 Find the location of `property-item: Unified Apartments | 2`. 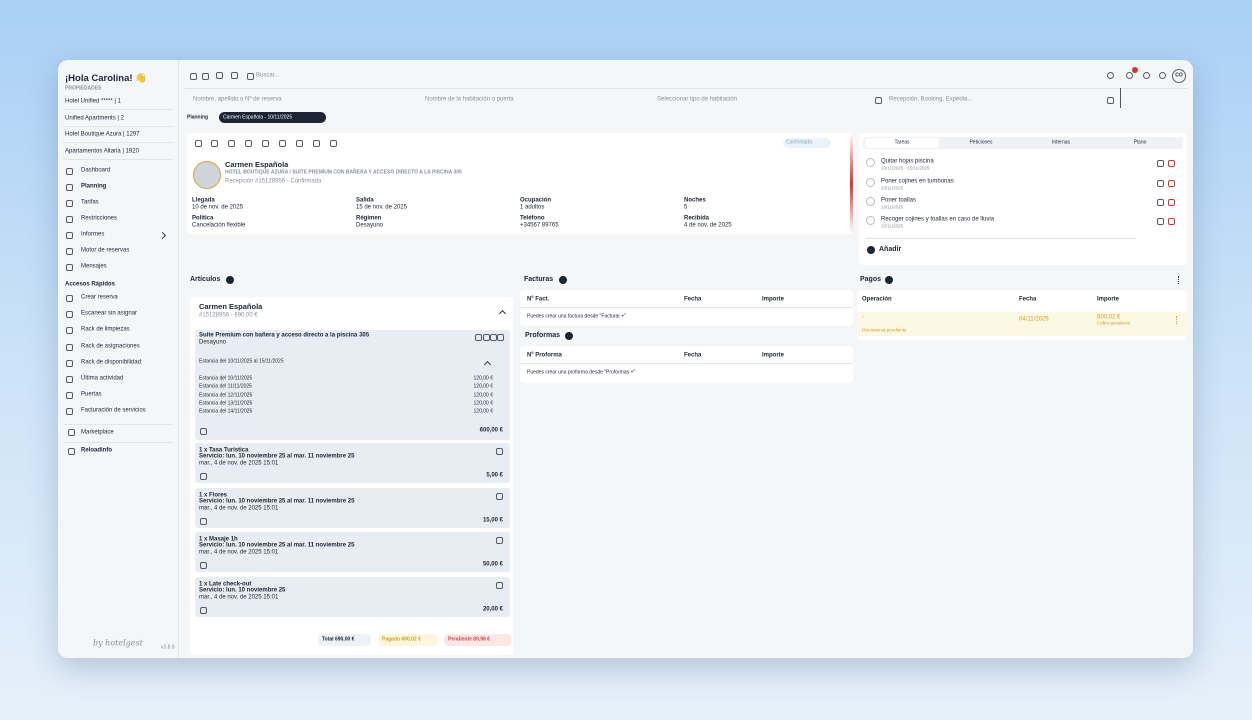

property-item: Unified Apartments | 2 is located at coordinates (94, 118).